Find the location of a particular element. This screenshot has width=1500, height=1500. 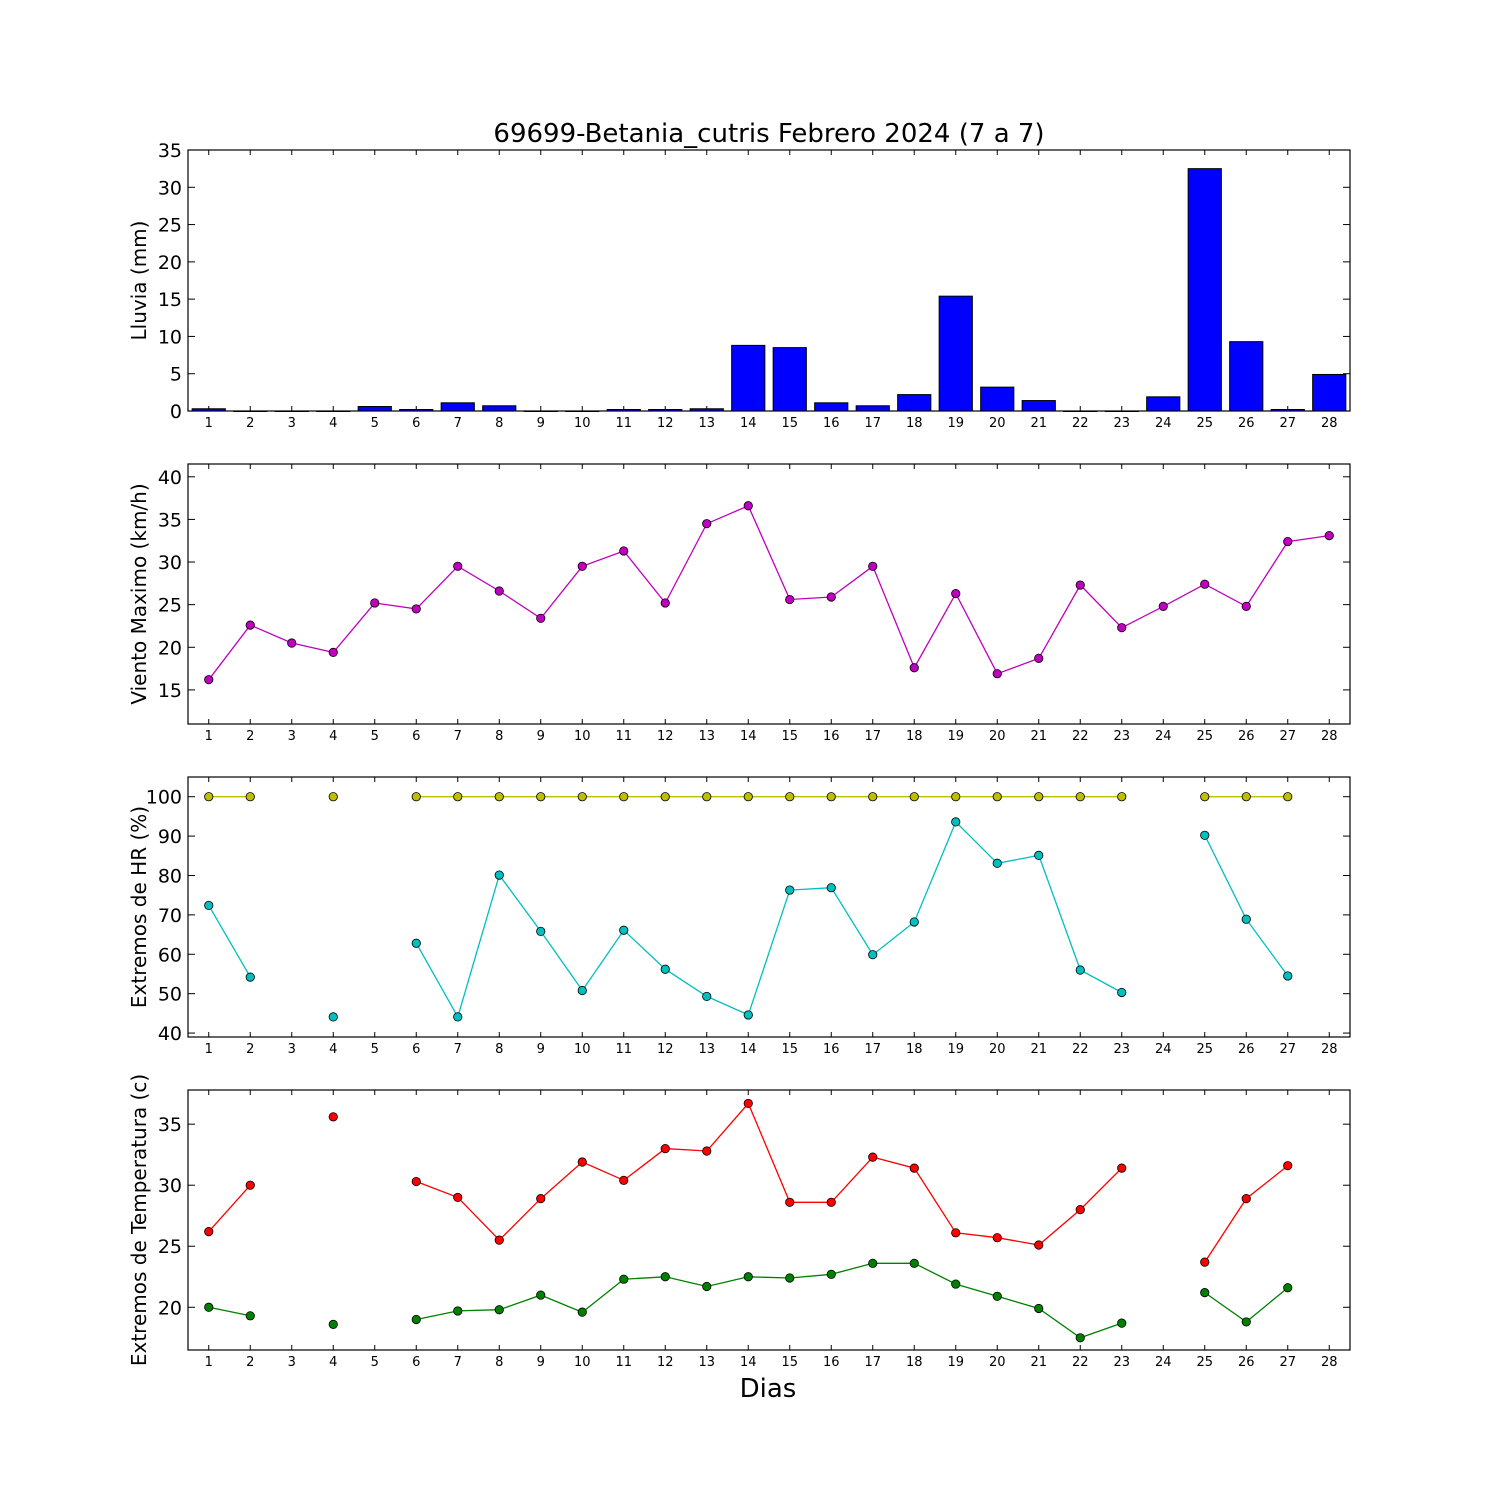

x-tick-label: 13 is located at coordinates (706, 423).